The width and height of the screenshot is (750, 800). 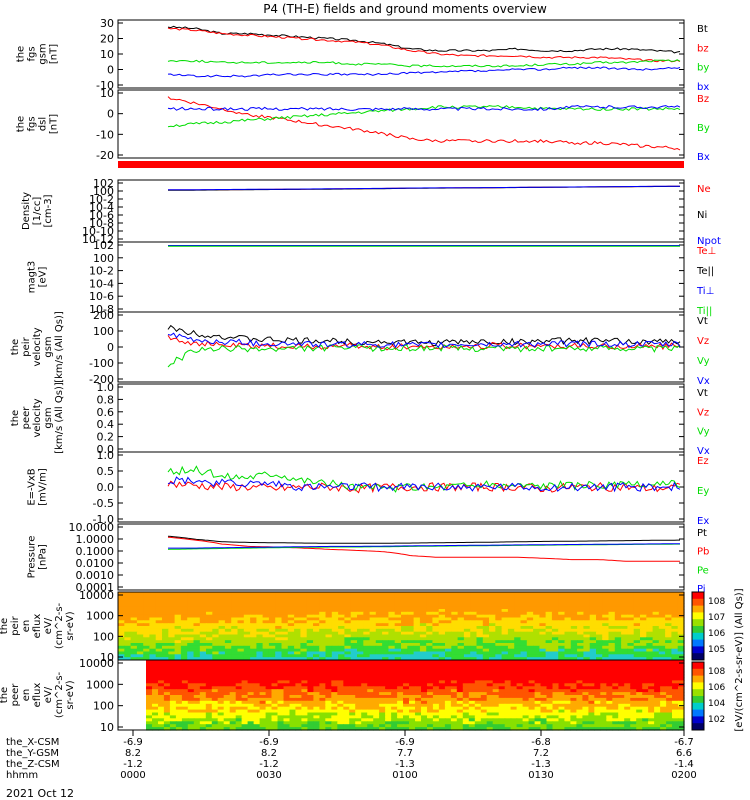 I want to click on xaxis-value: 0030, so click(x=268, y=775).